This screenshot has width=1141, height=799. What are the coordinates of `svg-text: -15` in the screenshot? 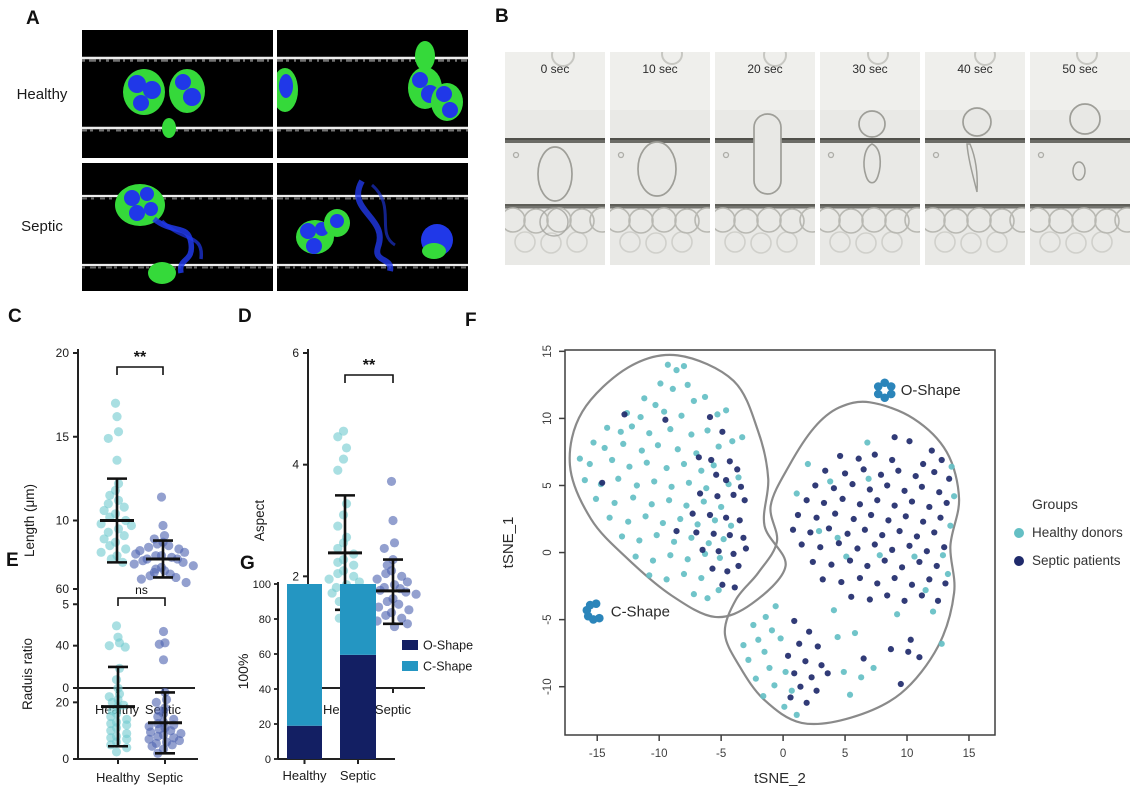 It's located at (597, 754).